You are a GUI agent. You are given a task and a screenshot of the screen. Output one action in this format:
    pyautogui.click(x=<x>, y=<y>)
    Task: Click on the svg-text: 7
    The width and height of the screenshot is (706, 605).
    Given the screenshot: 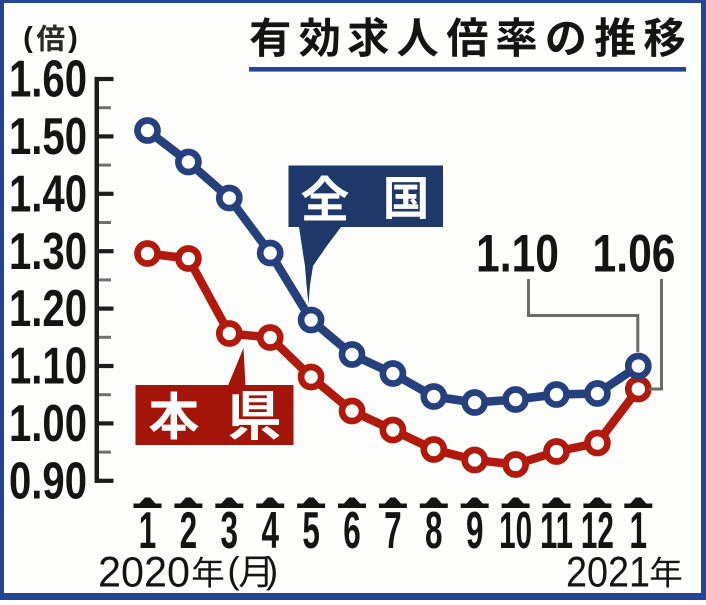 What is the action you would take?
    pyautogui.click(x=393, y=531)
    